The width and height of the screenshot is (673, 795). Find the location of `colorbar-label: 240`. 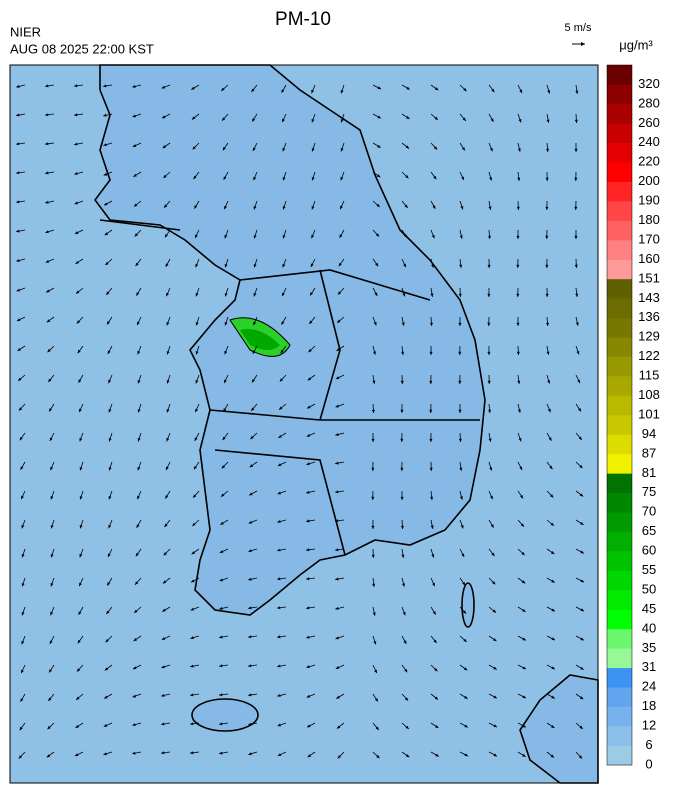

colorbar-label: 240 is located at coordinates (649, 141).